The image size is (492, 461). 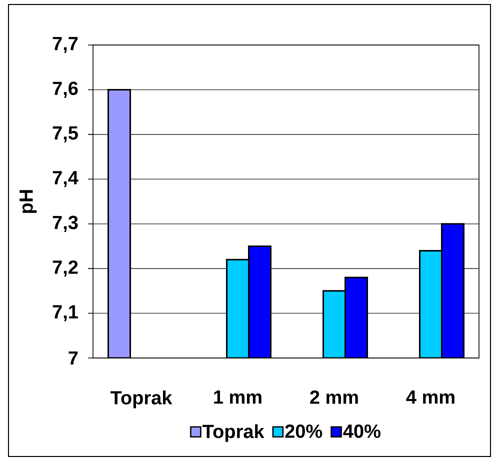 I want to click on x-tick-label: 4 mm, so click(x=430, y=397).